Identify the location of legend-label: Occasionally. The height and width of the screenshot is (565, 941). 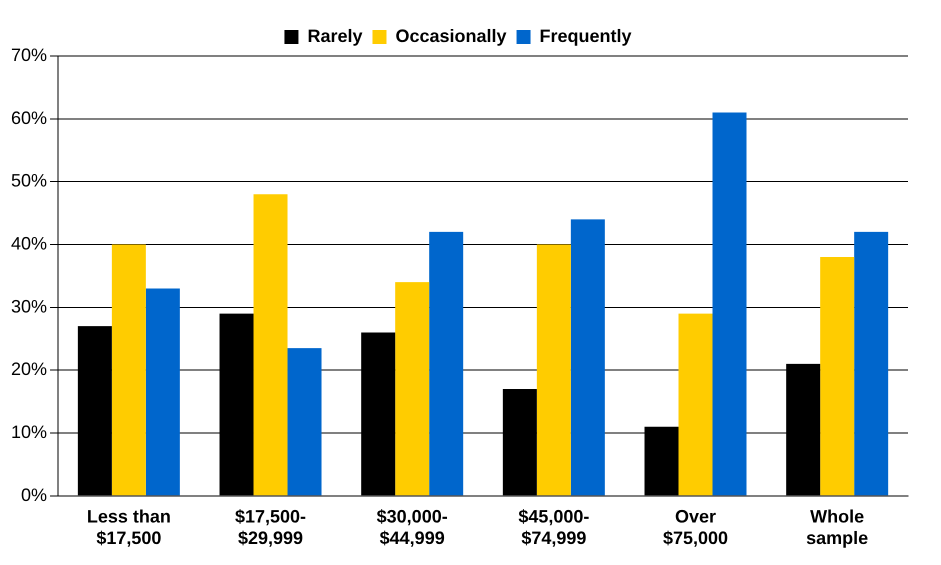
(451, 36).